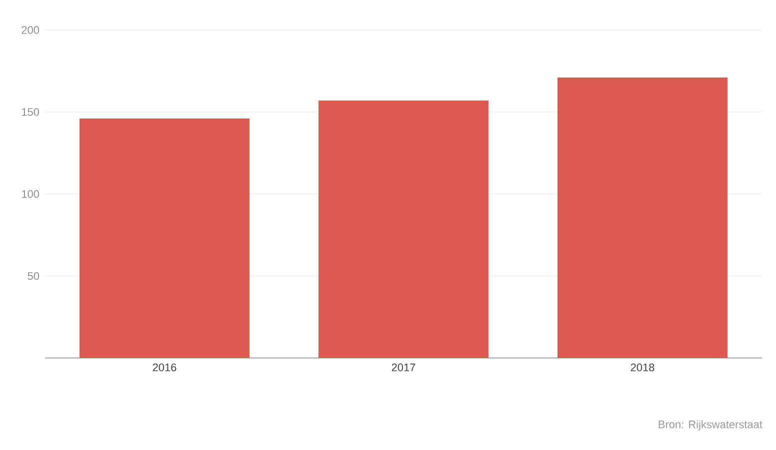 This screenshot has height=450, width=776. What do you see at coordinates (164, 368) in the screenshot?
I see `x-tick-label: 2016` at bounding box center [164, 368].